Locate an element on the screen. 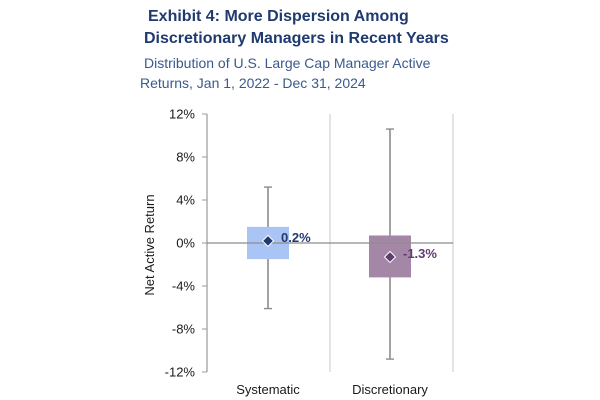  y-tick-label: -4% is located at coordinates (184, 286).